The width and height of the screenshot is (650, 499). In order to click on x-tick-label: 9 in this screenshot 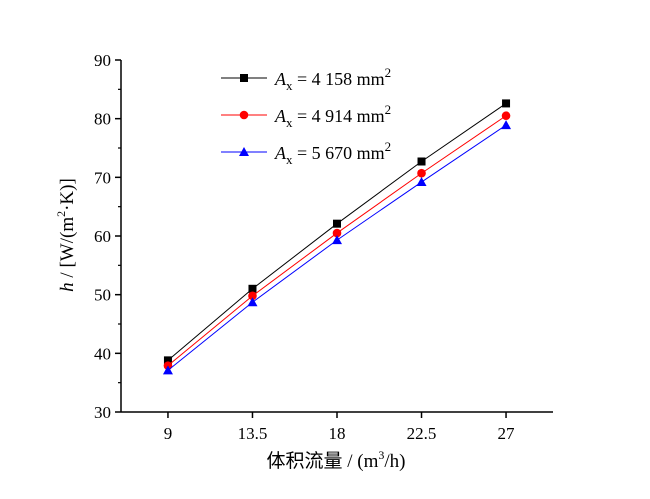, I will do `click(168, 433)`.